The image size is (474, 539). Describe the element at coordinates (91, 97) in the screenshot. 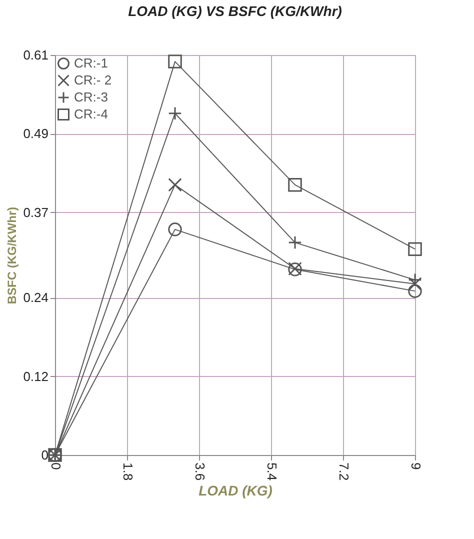

I see `legend-label: CR:-3` at that location.